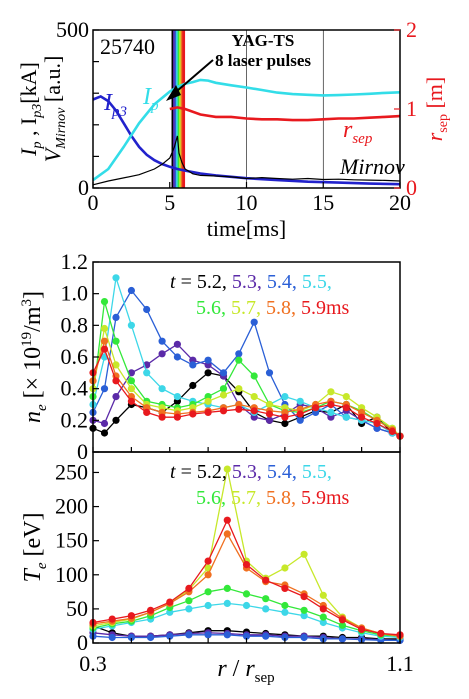 This screenshot has width=469, height=699. What do you see at coordinates (34, 357) in the screenshot?
I see `y-axis-label-text: ne [× 1019/m3]` at bounding box center [34, 357].